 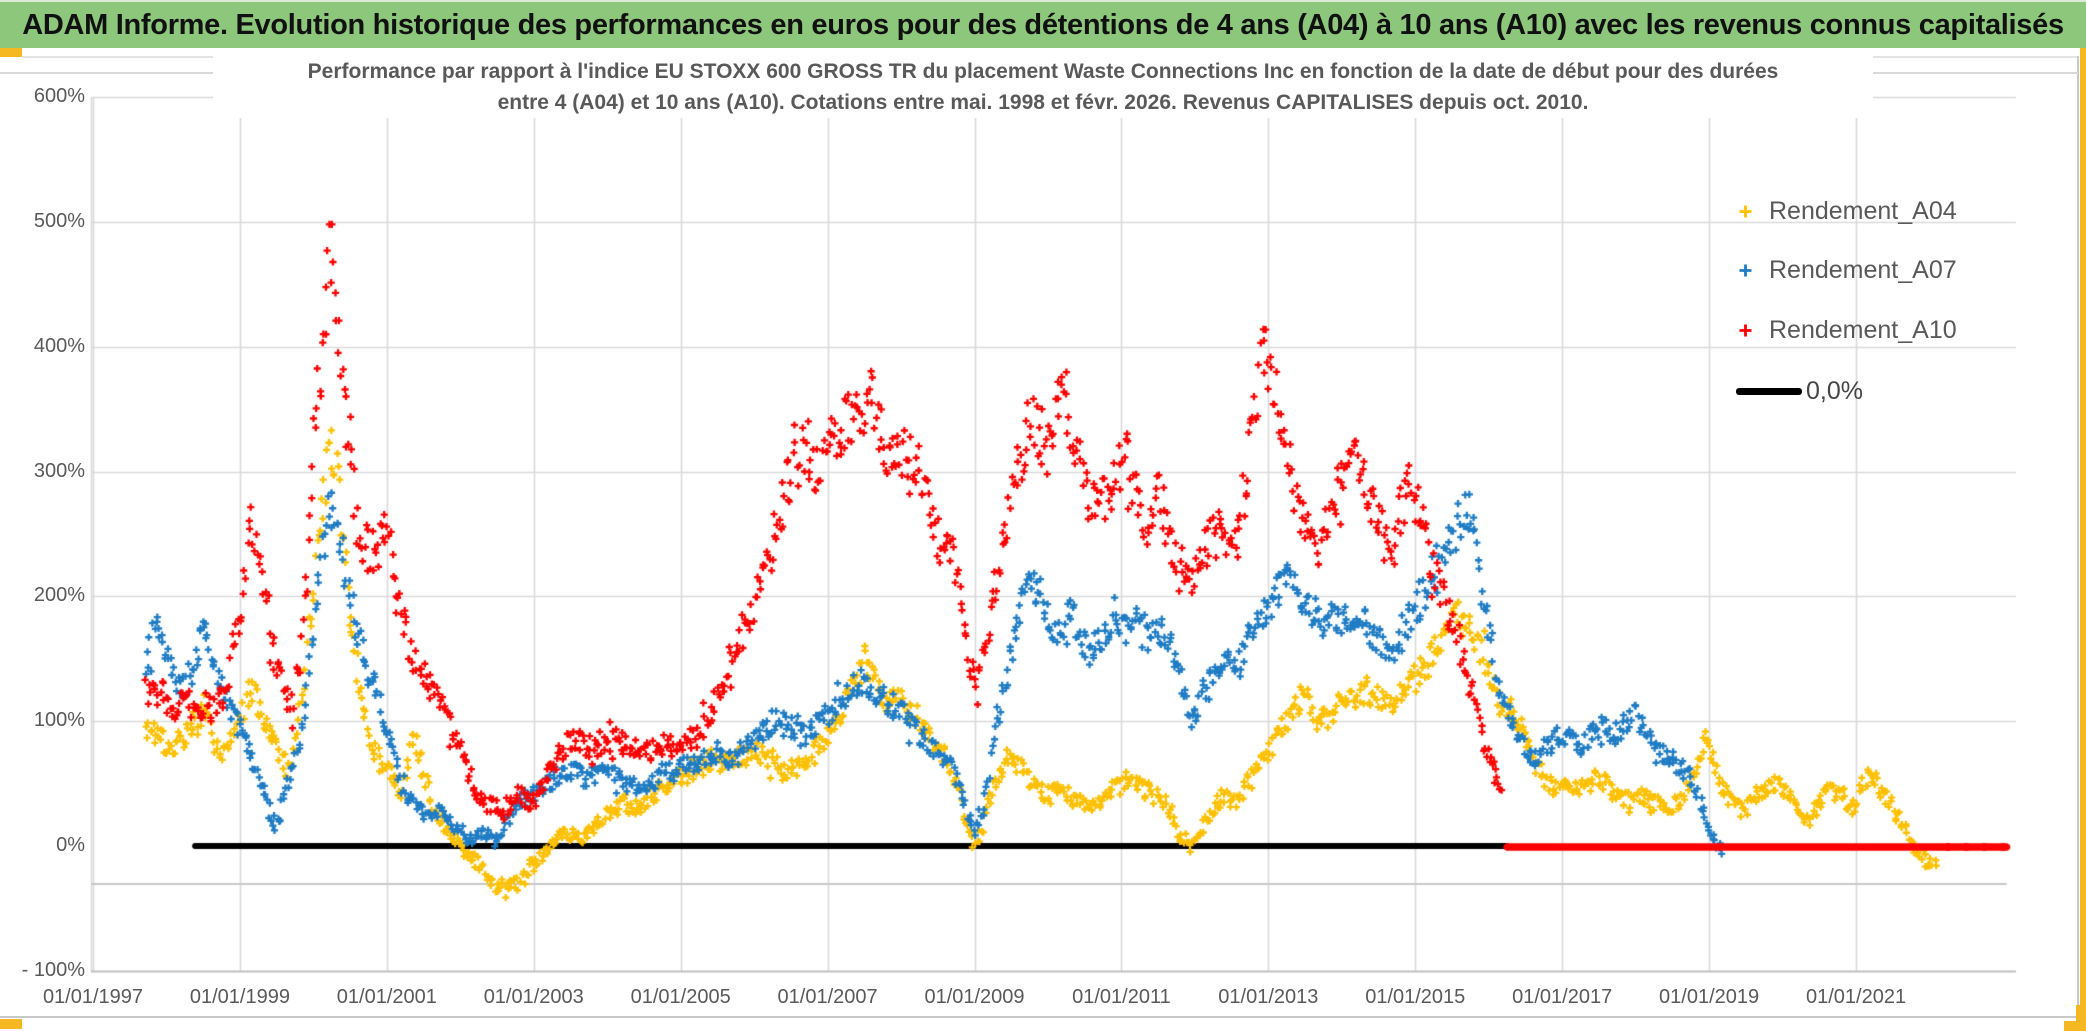 I want to click on y-axis-tick-label: 600%, so click(x=59, y=96).